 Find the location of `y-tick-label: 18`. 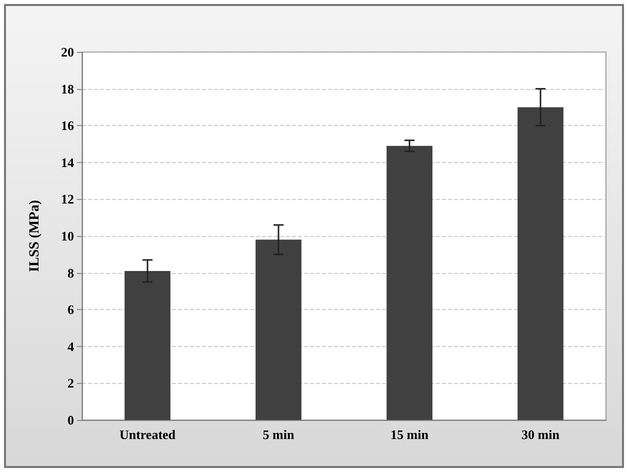

y-tick-label: 18 is located at coordinates (67, 88).